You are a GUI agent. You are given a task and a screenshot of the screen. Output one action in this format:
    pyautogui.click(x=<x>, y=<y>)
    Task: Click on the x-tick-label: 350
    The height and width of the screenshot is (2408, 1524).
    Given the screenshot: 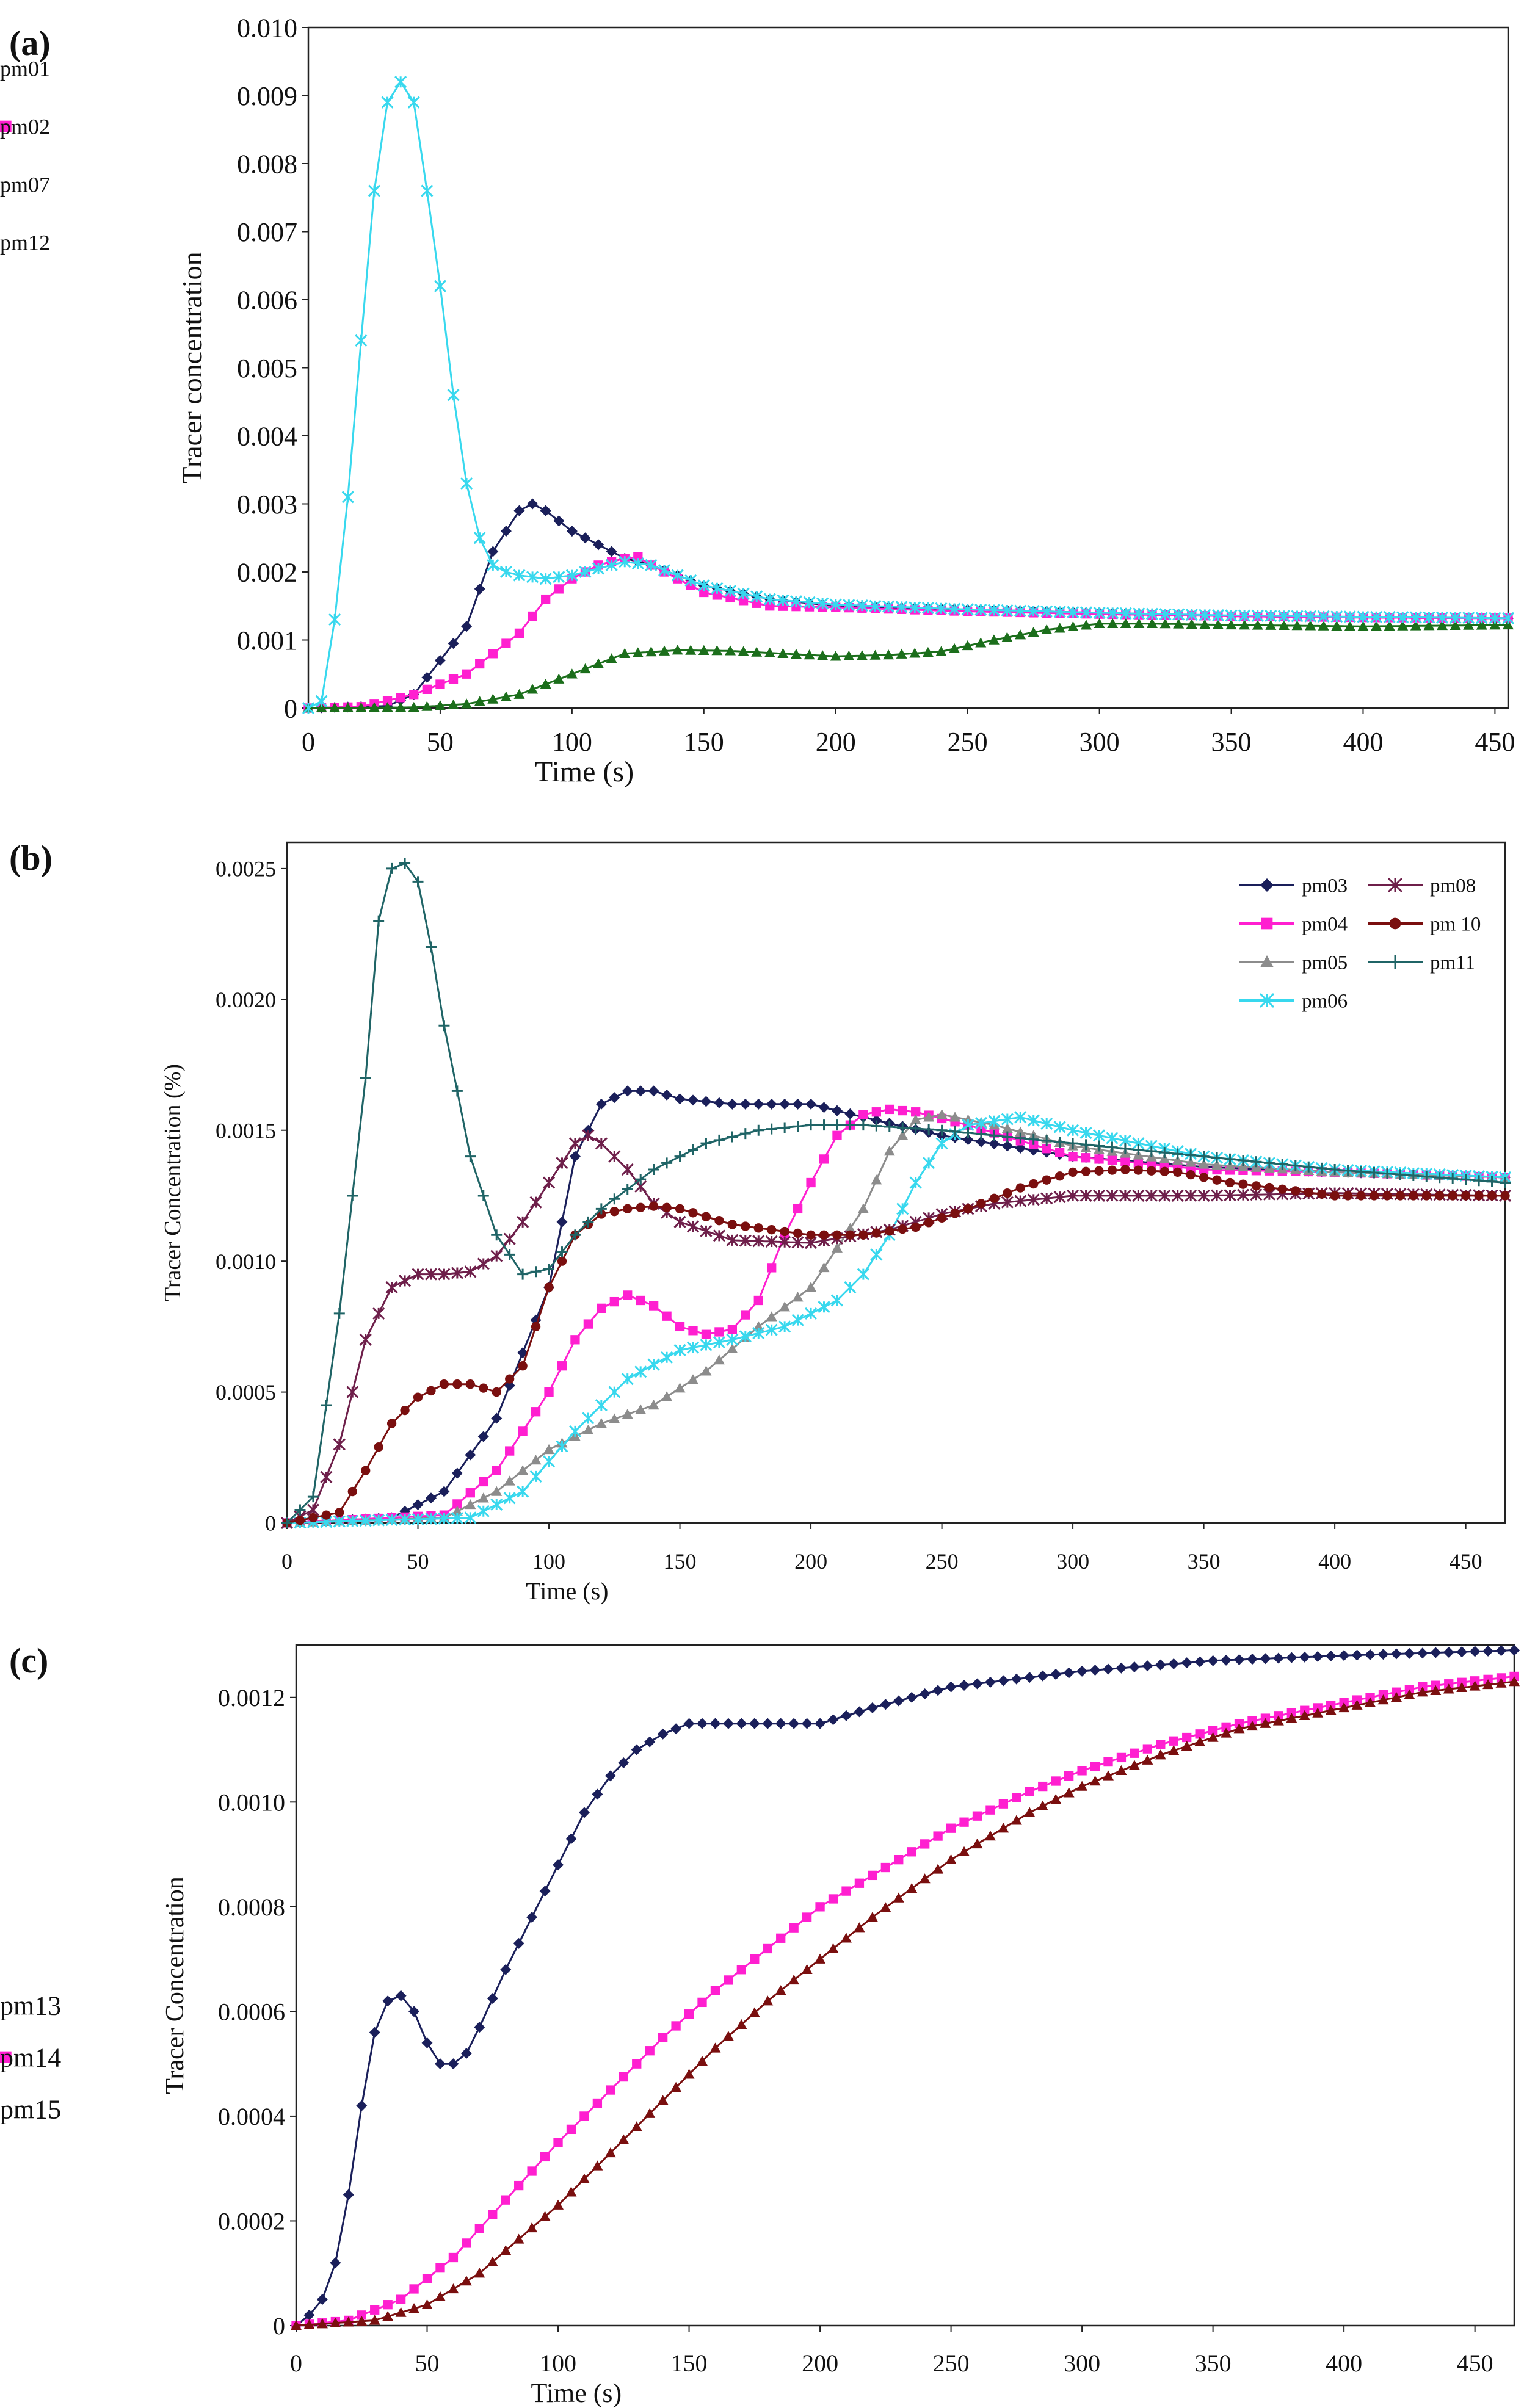 What is the action you would take?
    pyautogui.click(x=1213, y=2363)
    